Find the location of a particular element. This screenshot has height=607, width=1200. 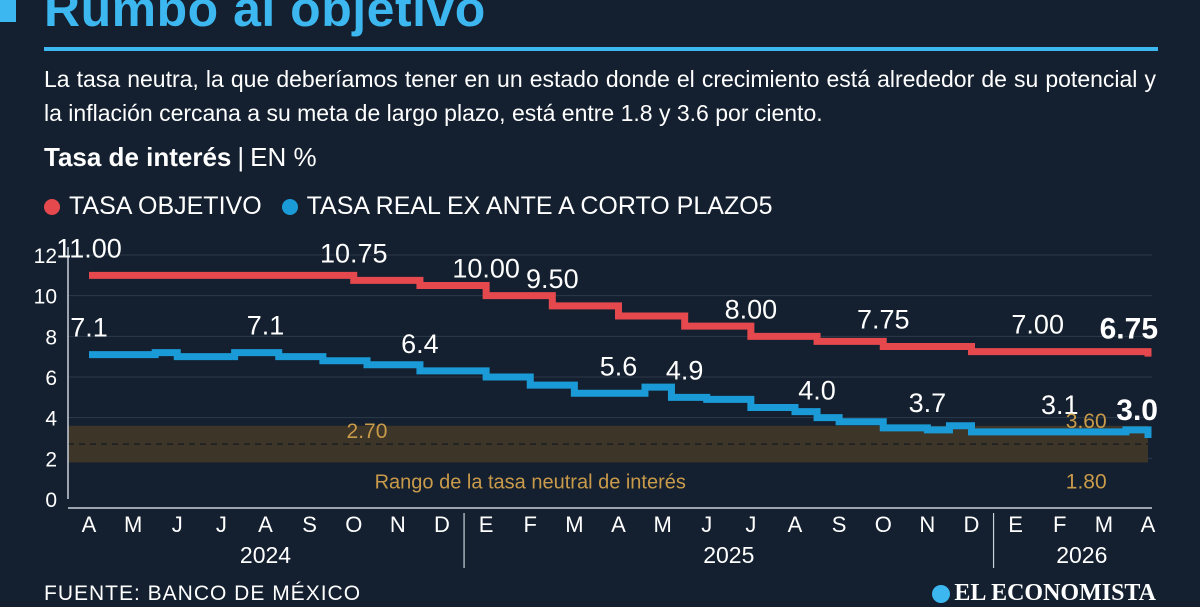

legend-item-target-rate: TASA OBJETIVO is located at coordinates (153, 206).